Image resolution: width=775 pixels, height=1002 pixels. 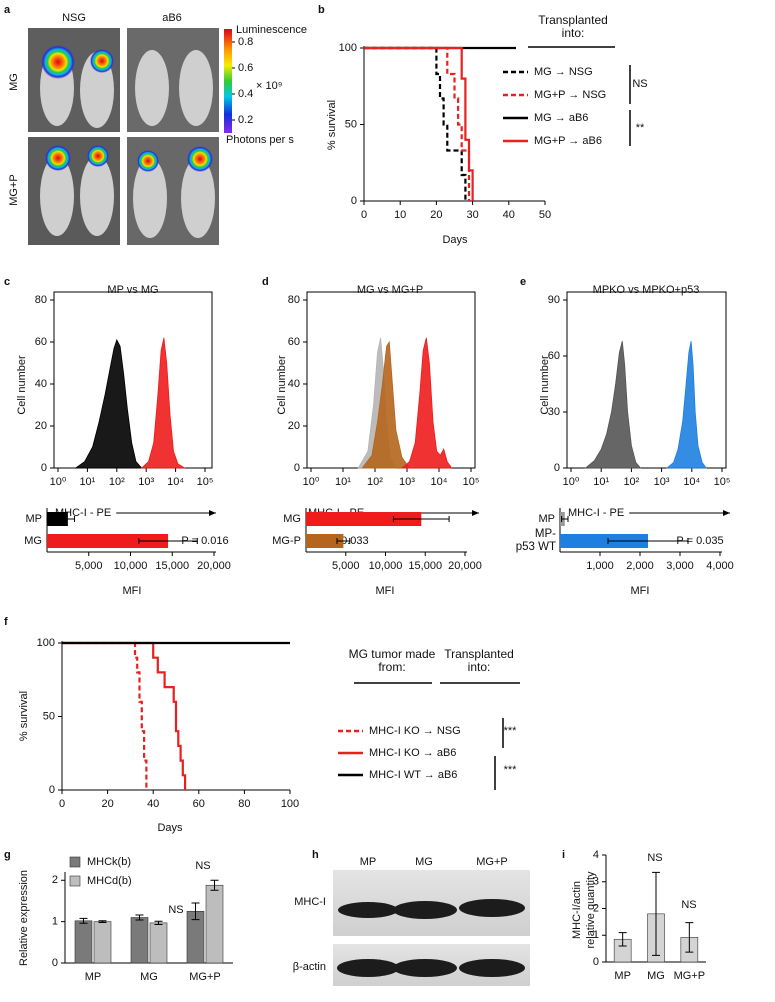 I want to click on x-tick-label: 15,000, so click(x=172, y=566).